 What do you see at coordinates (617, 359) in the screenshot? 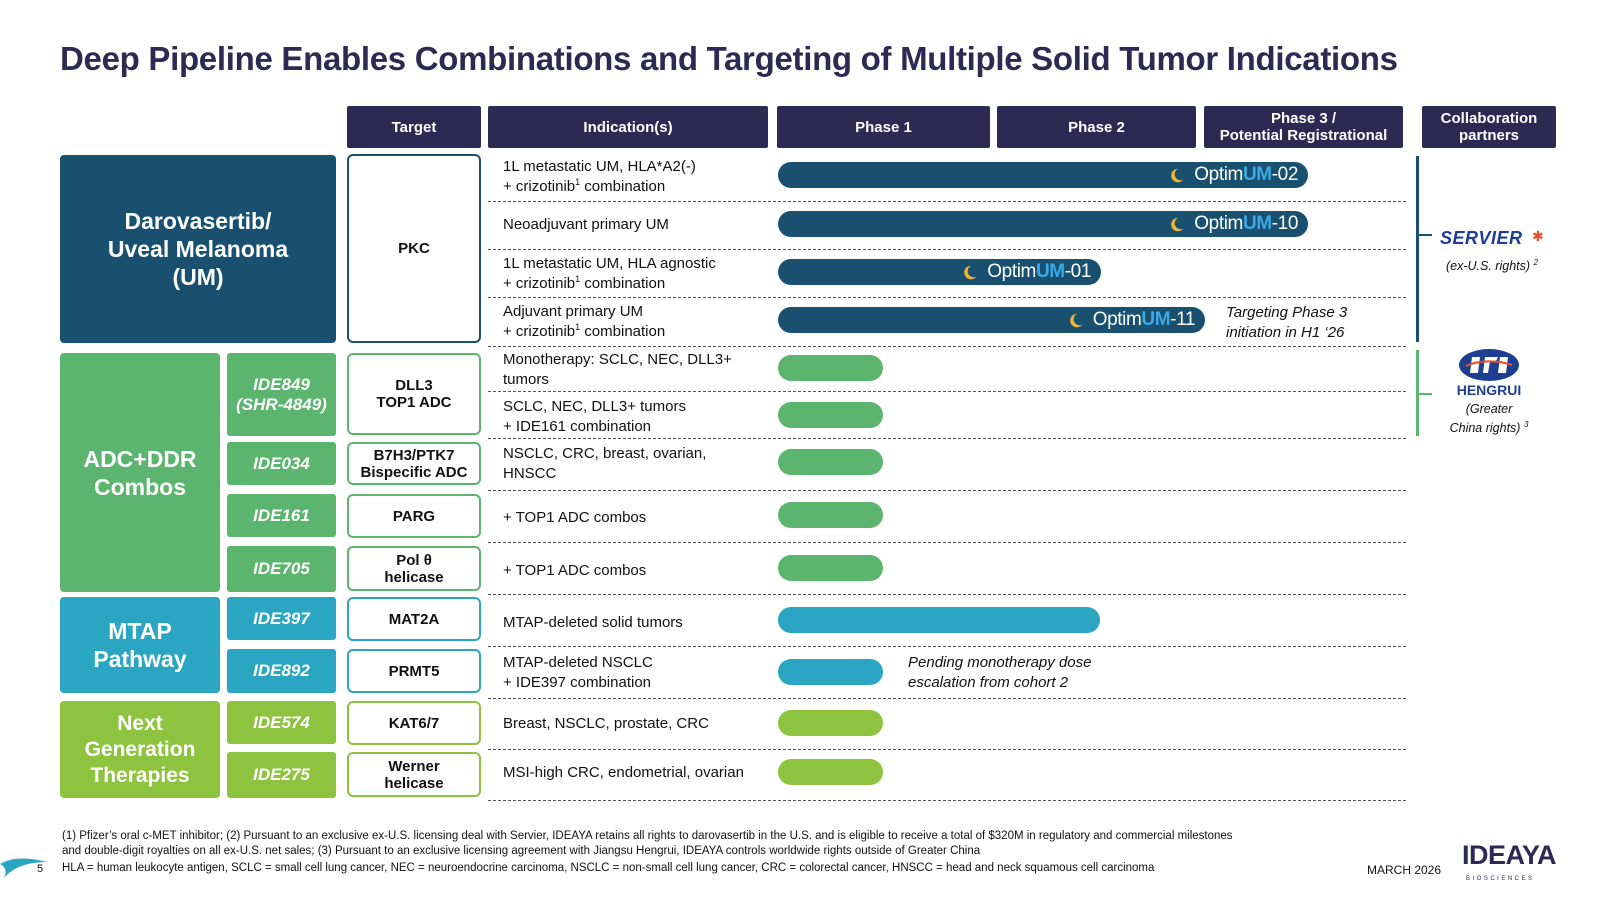
I see `indication-row-5-line1: Monotherapy: SCLC, NEC, DLL3+` at bounding box center [617, 359].